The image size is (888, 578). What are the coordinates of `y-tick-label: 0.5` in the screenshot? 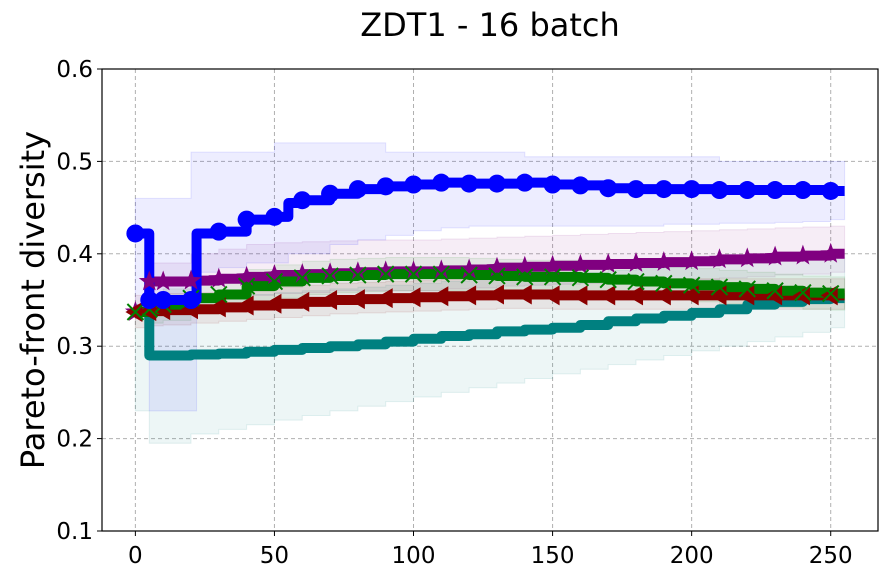 It's located at (74, 162).